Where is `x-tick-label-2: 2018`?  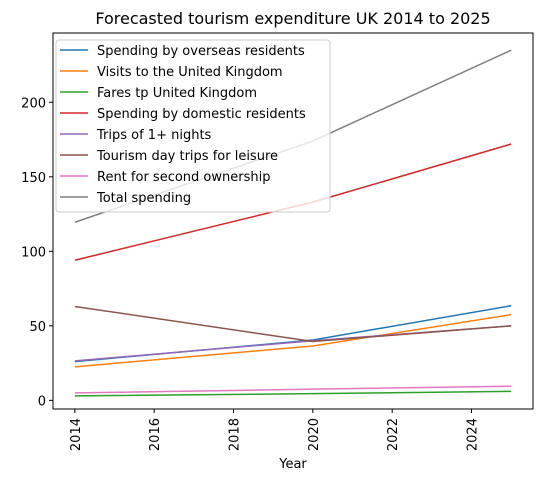
x-tick-label-2: 2018 is located at coordinates (234, 434).